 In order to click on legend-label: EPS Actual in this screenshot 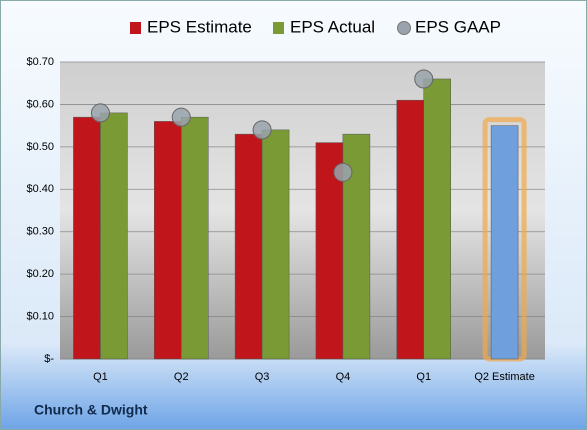, I will do `click(332, 26)`.